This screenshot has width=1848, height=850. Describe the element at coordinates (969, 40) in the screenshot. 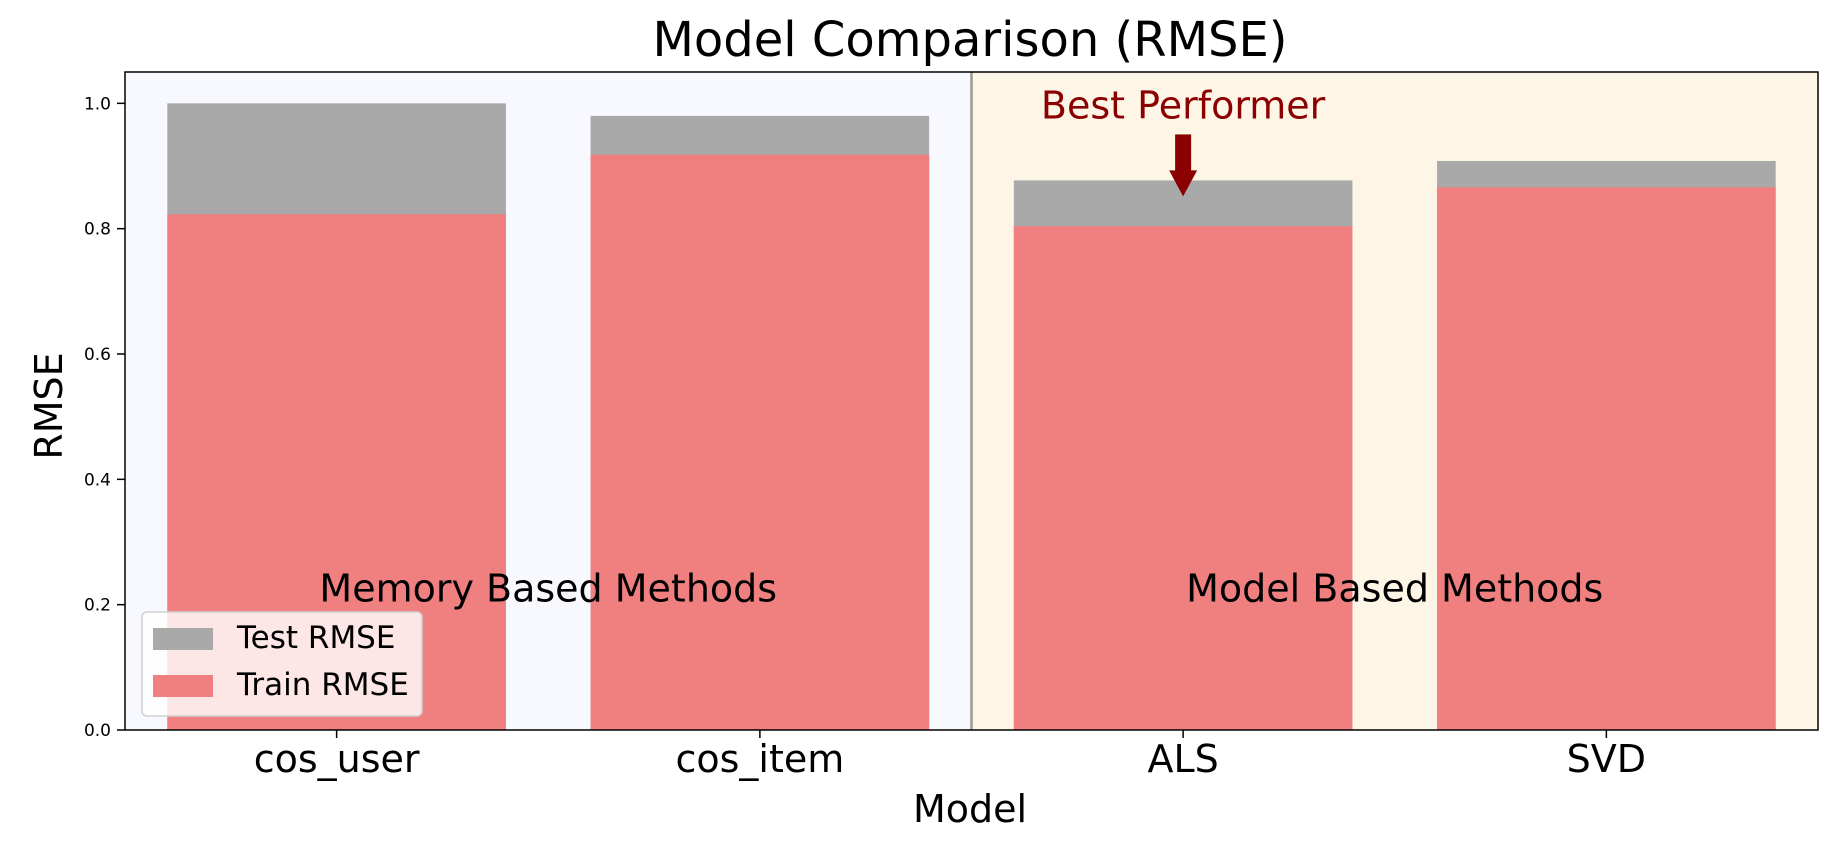

I see `chart-title: Model Comparison (RMSE)` at that location.